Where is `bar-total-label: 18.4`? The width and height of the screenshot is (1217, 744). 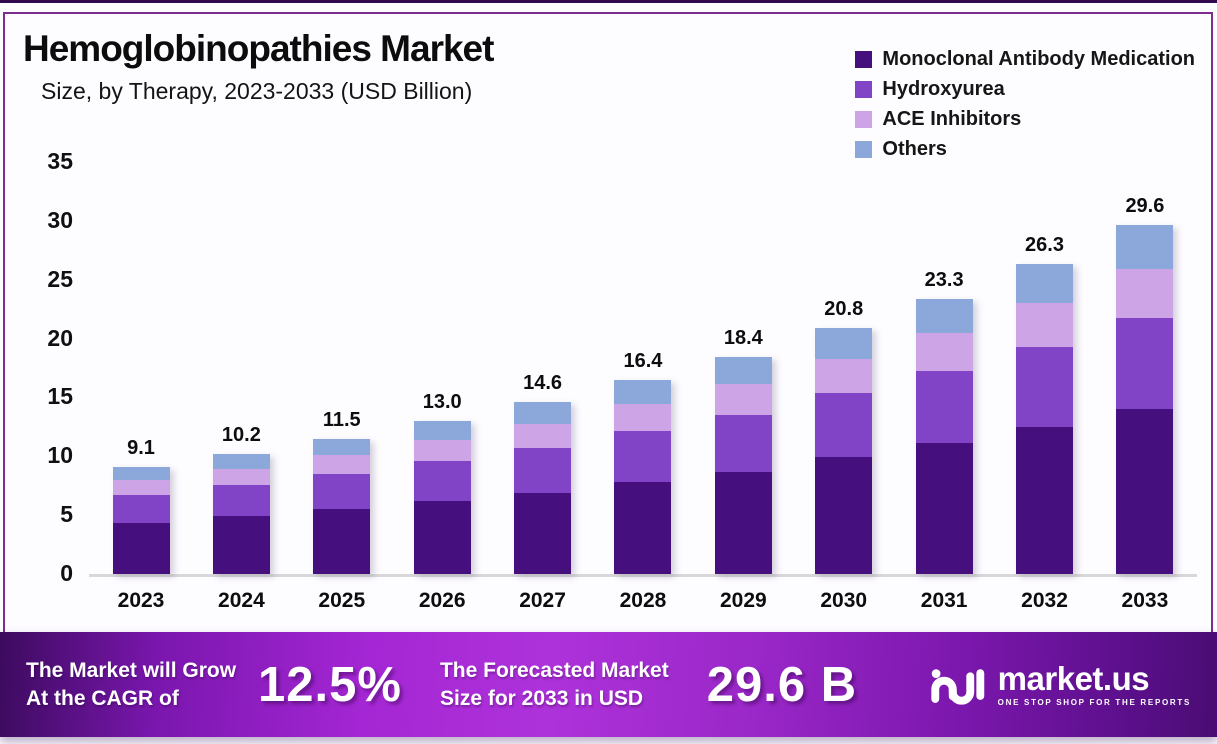 bar-total-label: 18.4 is located at coordinates (743, 338).